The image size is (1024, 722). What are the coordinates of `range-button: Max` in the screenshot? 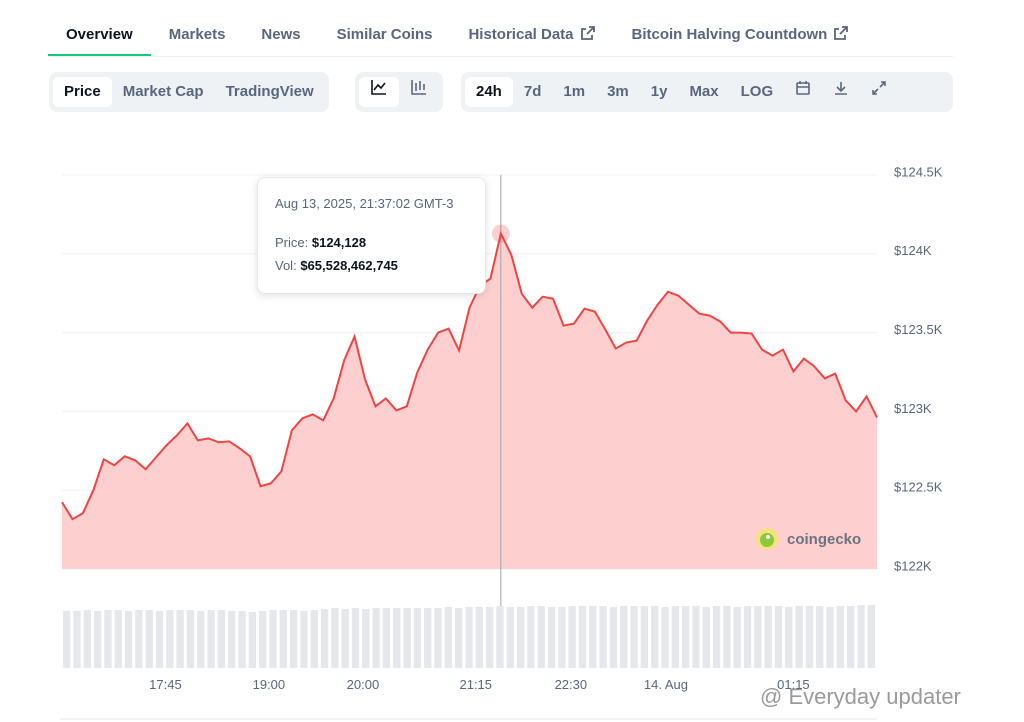 It's located at (704, 91).